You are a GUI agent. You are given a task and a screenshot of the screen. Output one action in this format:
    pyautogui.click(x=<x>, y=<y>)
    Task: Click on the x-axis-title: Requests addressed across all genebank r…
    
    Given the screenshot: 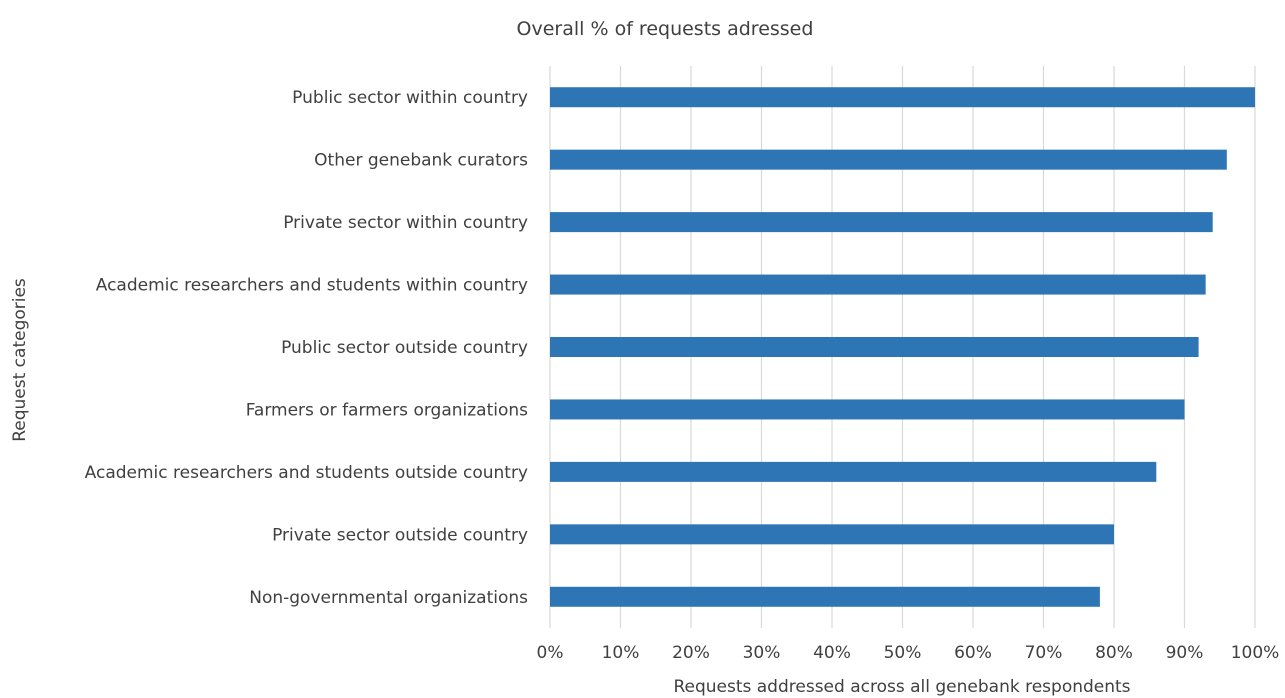 What is the action you would take?
    pyautogui.click(x=901, y=687)
    